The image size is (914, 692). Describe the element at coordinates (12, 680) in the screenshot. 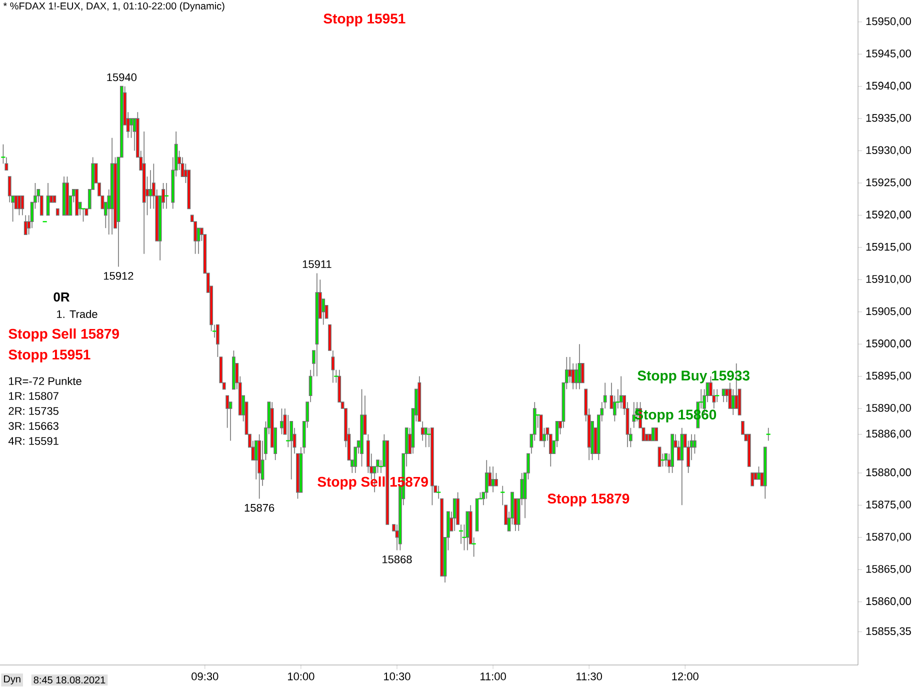

I see `text: Dyn` at that location.